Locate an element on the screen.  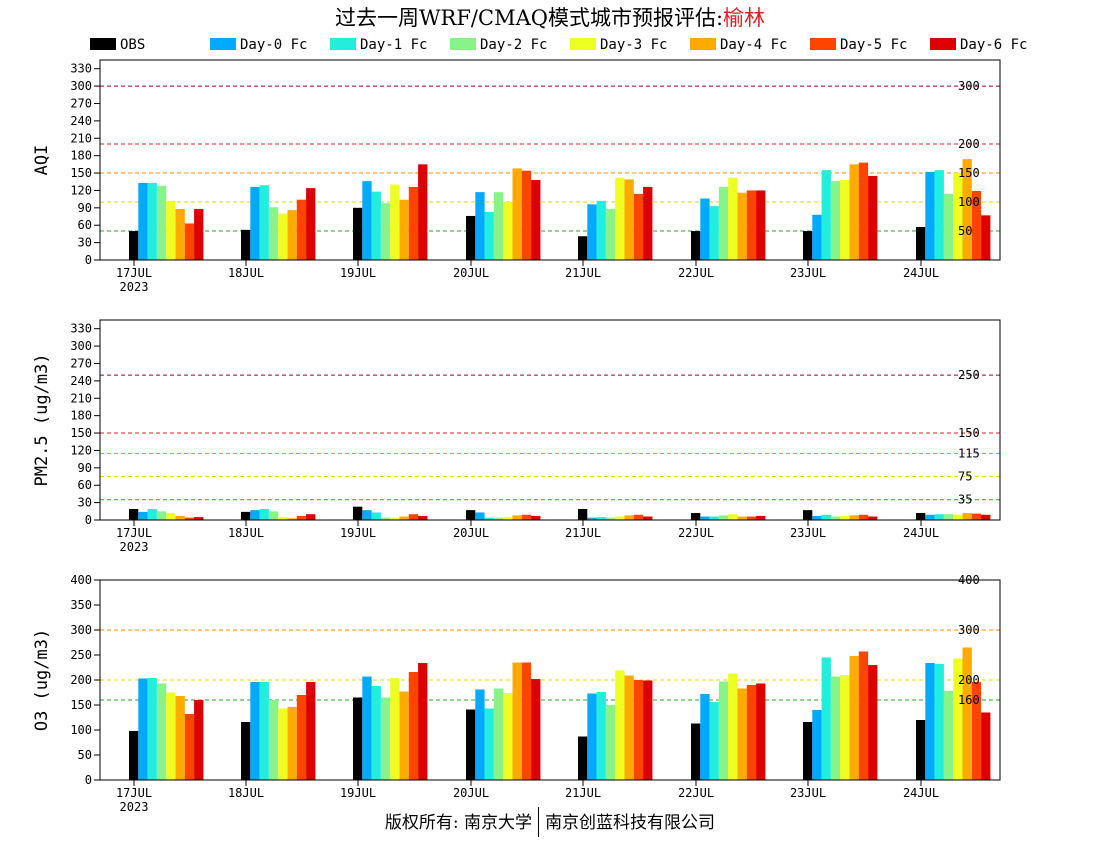
o3-y-tick-label: 300 is located at coordinates (81, 630).